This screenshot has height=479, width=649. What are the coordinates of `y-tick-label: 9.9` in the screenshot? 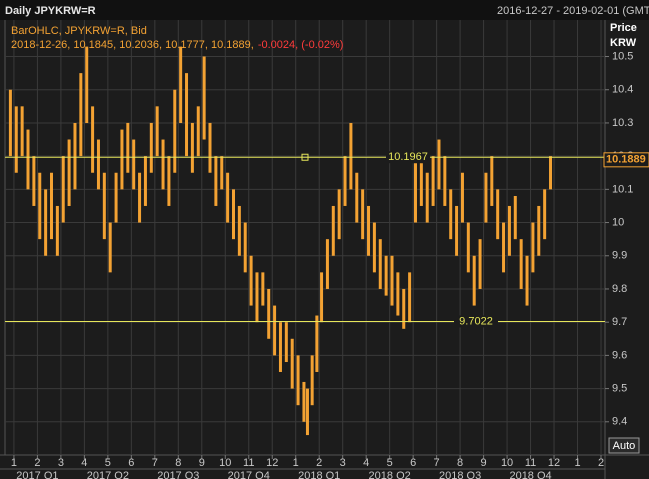 It's located at (619, 256).